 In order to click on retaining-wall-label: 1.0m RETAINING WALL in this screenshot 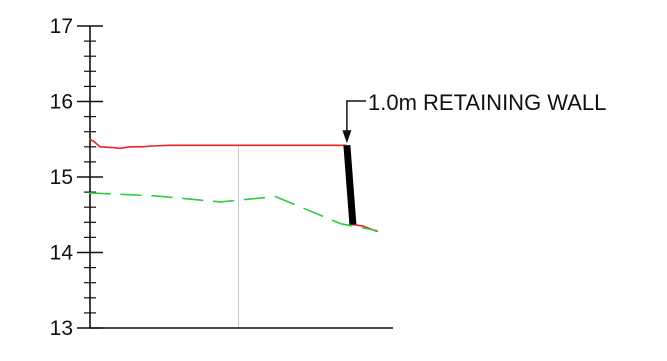, I will do `click(487, 102)`.